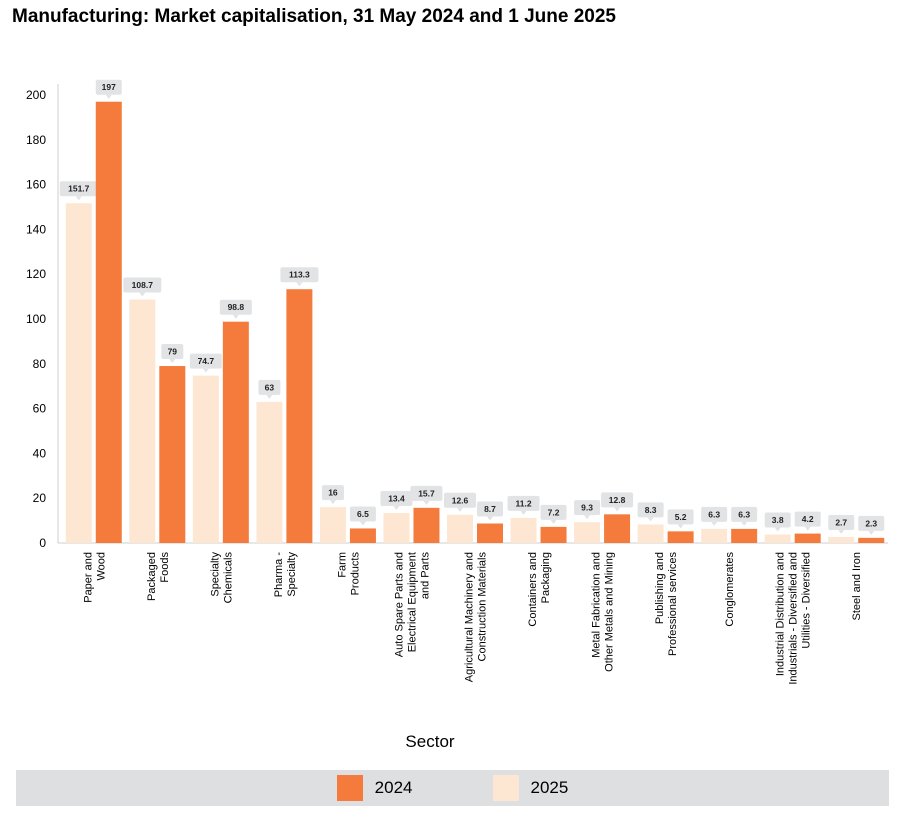 The image size is (900, 820). Describe the element at coordinates (42, 543) in the screenshot. I see `y-tick-label: 0` at that location.